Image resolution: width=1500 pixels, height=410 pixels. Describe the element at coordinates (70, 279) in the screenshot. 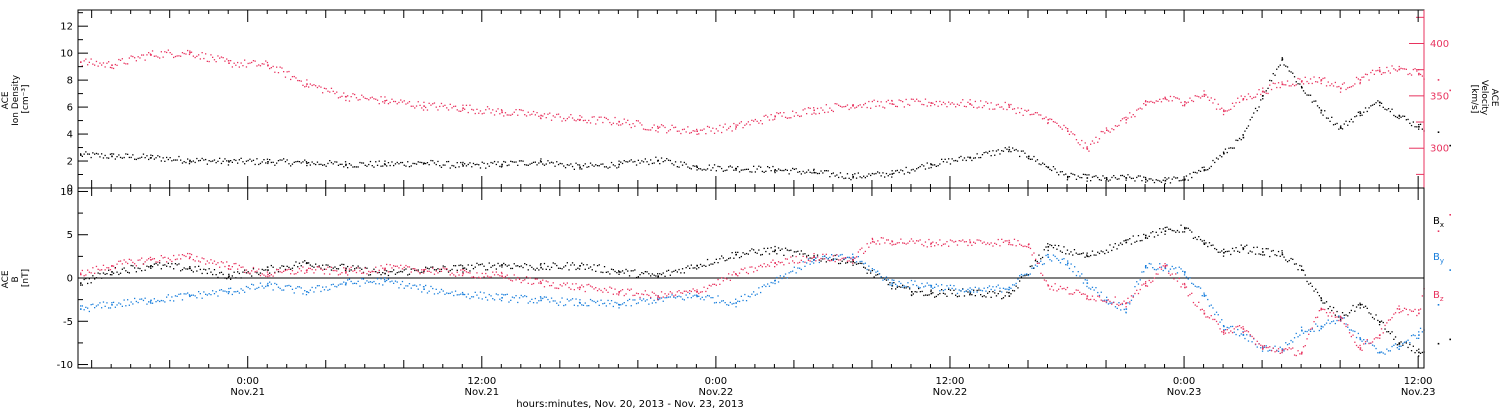

I see `y-tick-label: 0` at that location.